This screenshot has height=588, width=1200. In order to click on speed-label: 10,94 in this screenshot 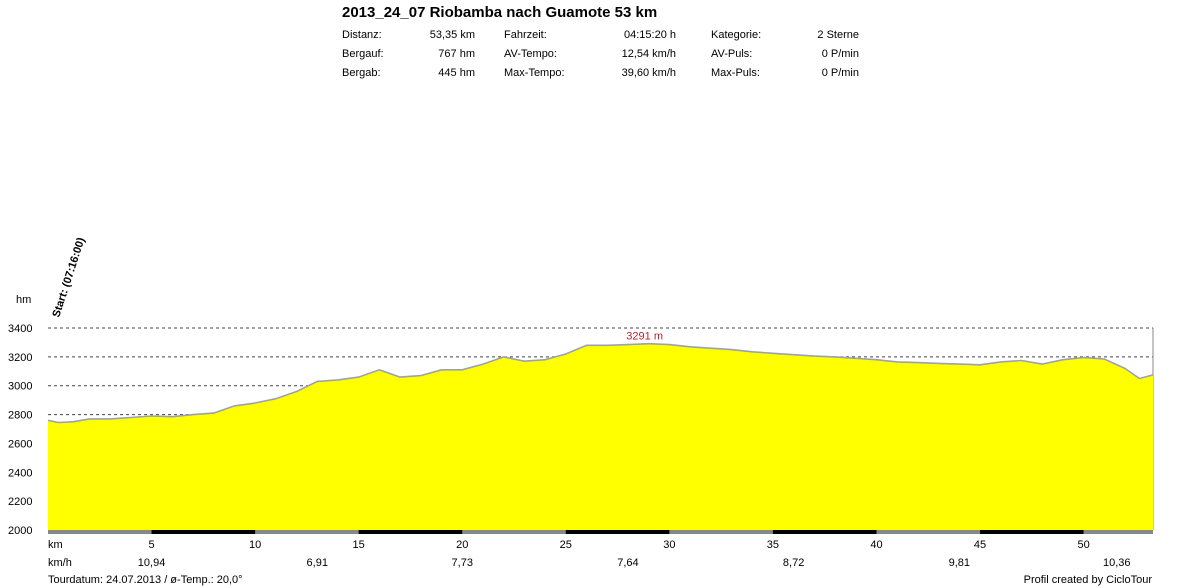, I will do `click(152, 563)`.